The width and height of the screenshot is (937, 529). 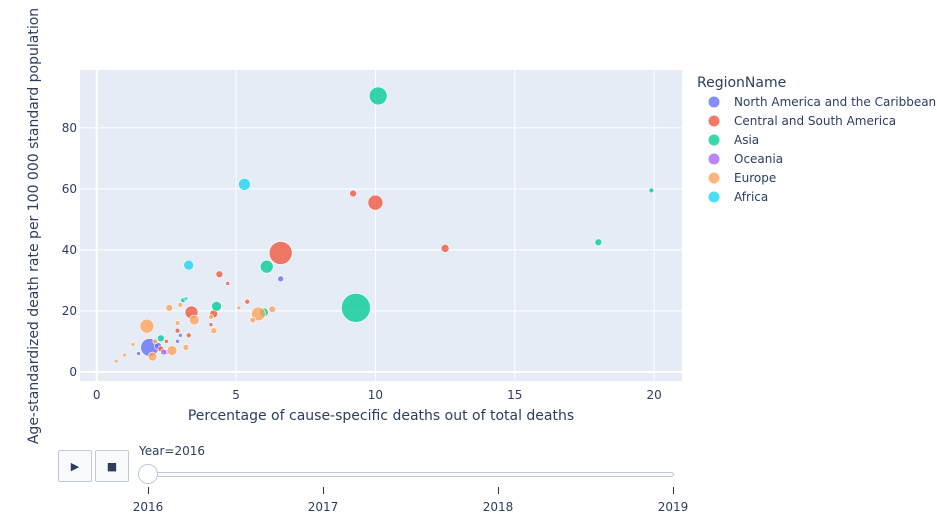 What do you see at coordinates (75, 466) in the screenshot?
I see `play-button: ▶` at bounding box center [75, 466].